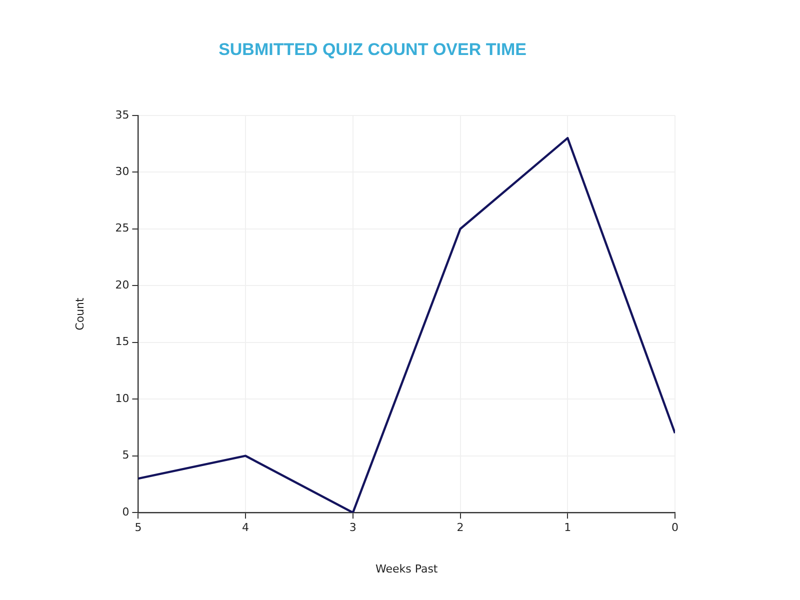  I want to click on x-tick-label: 0, so click(675, 527).